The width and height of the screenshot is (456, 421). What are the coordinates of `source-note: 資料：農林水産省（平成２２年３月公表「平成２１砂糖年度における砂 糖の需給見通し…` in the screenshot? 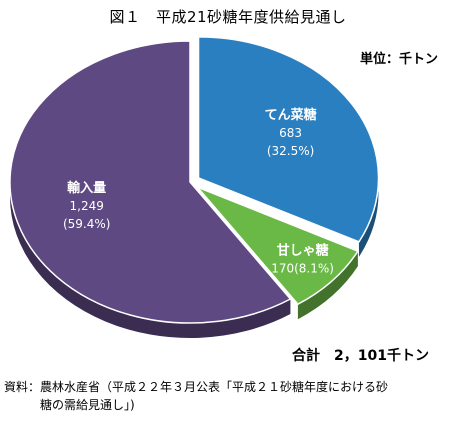 It's located at (229, 396).